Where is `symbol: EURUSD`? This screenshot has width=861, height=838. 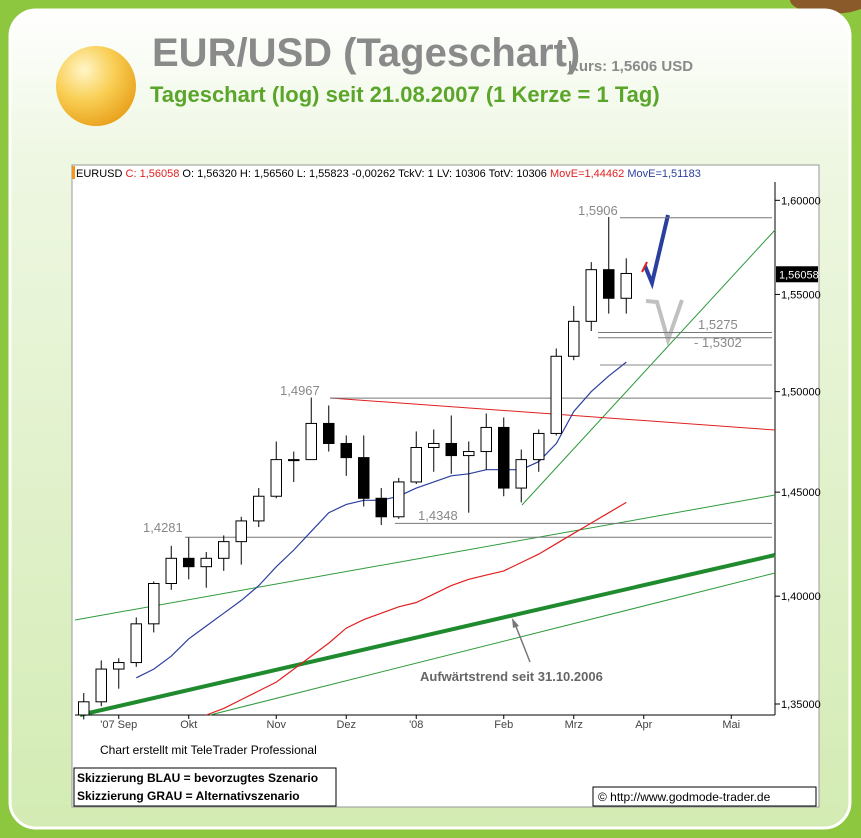
symbol: EURUSD is located at coordinates (99, 174).